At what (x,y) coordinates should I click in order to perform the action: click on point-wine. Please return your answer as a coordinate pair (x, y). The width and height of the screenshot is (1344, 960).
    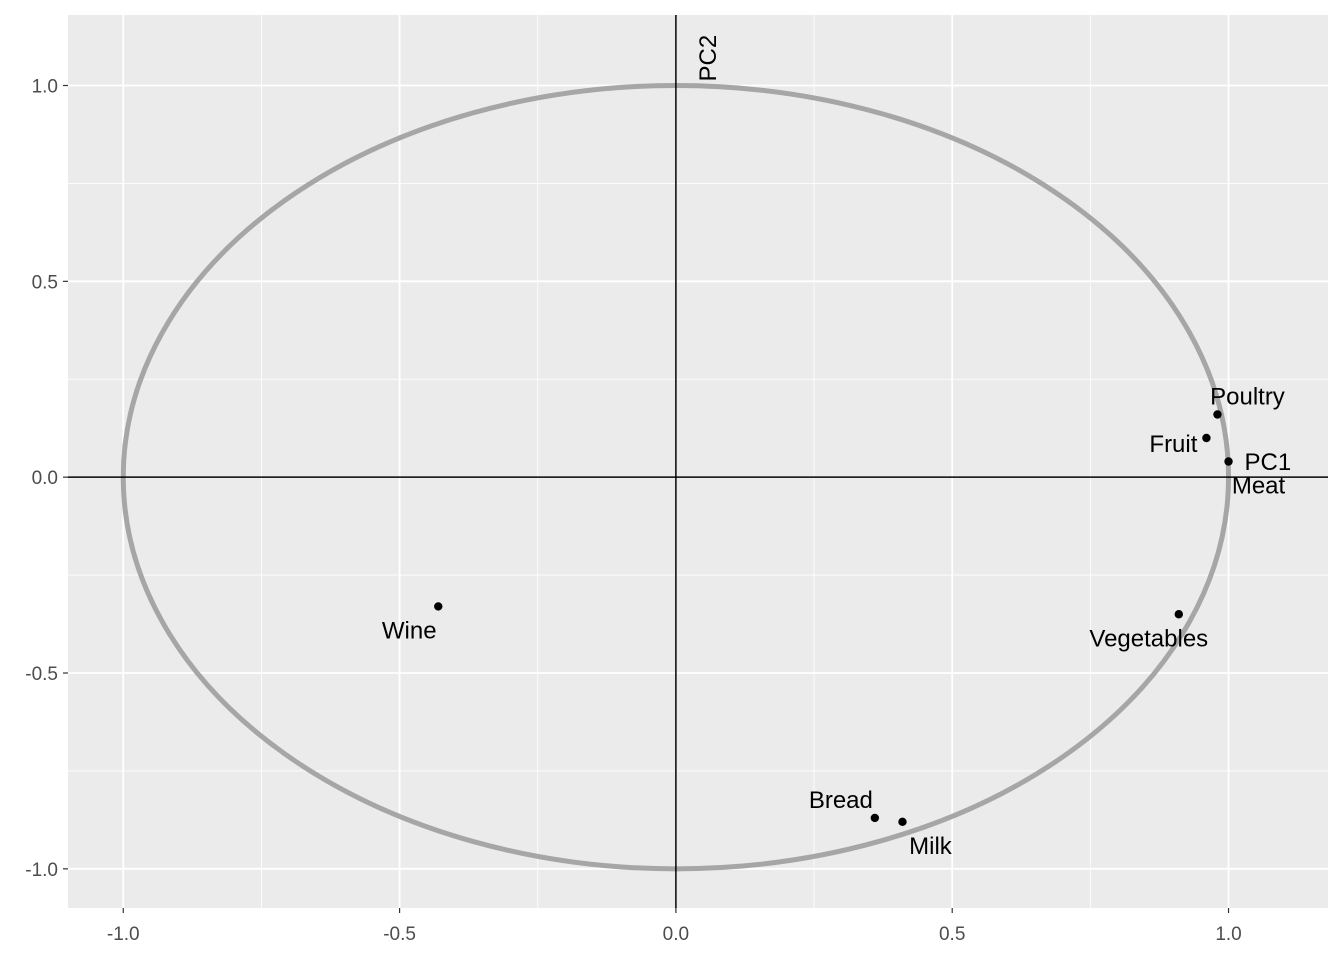
    Looking at the image, I should click on (438, 606).